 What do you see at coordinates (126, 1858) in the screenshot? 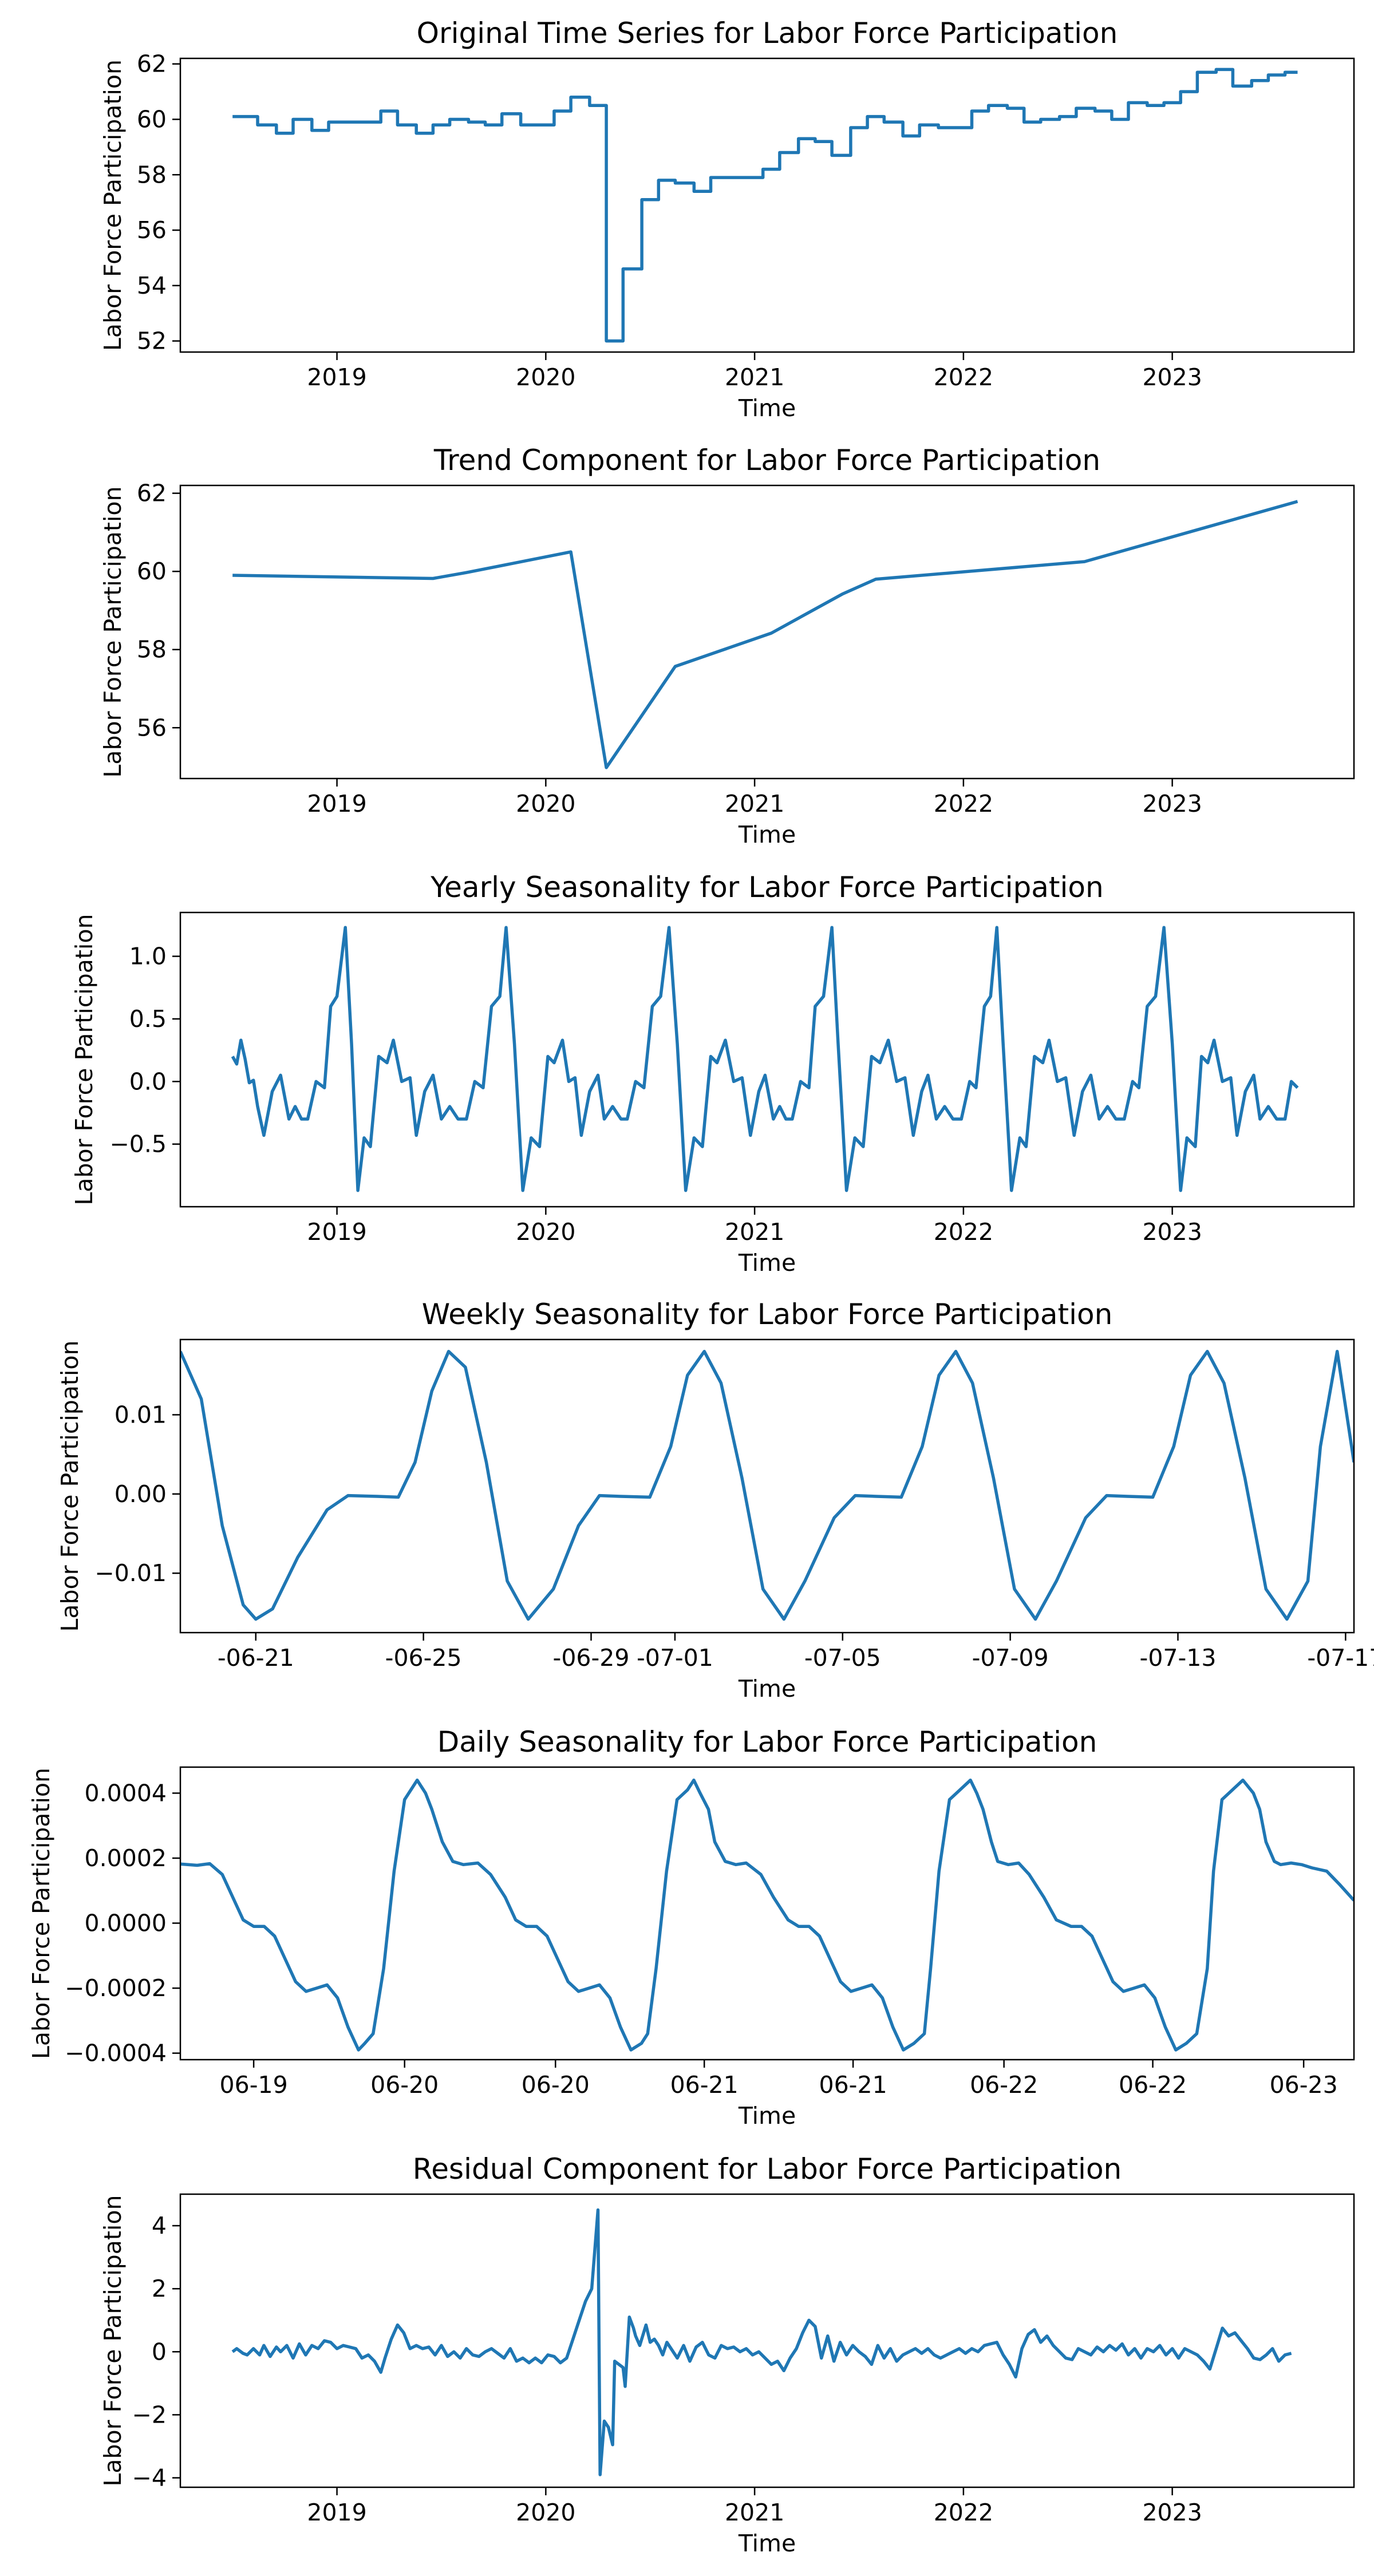
I see `y-tick-label: 0.0002` at bounding box center [126, 1858].